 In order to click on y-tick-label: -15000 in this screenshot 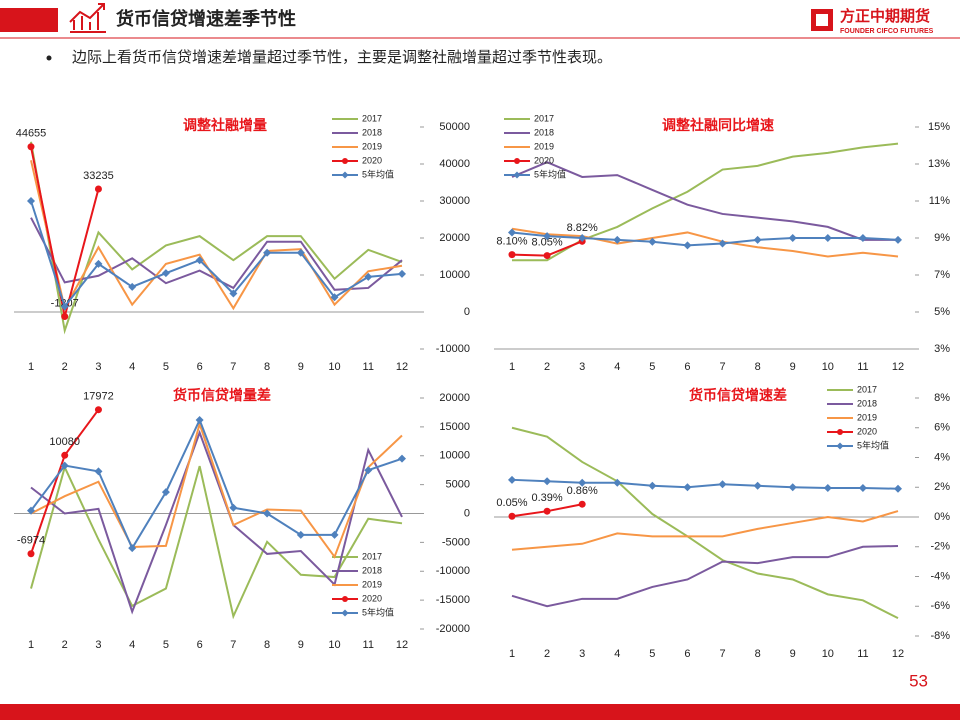, I will do `click(453, 600)`.